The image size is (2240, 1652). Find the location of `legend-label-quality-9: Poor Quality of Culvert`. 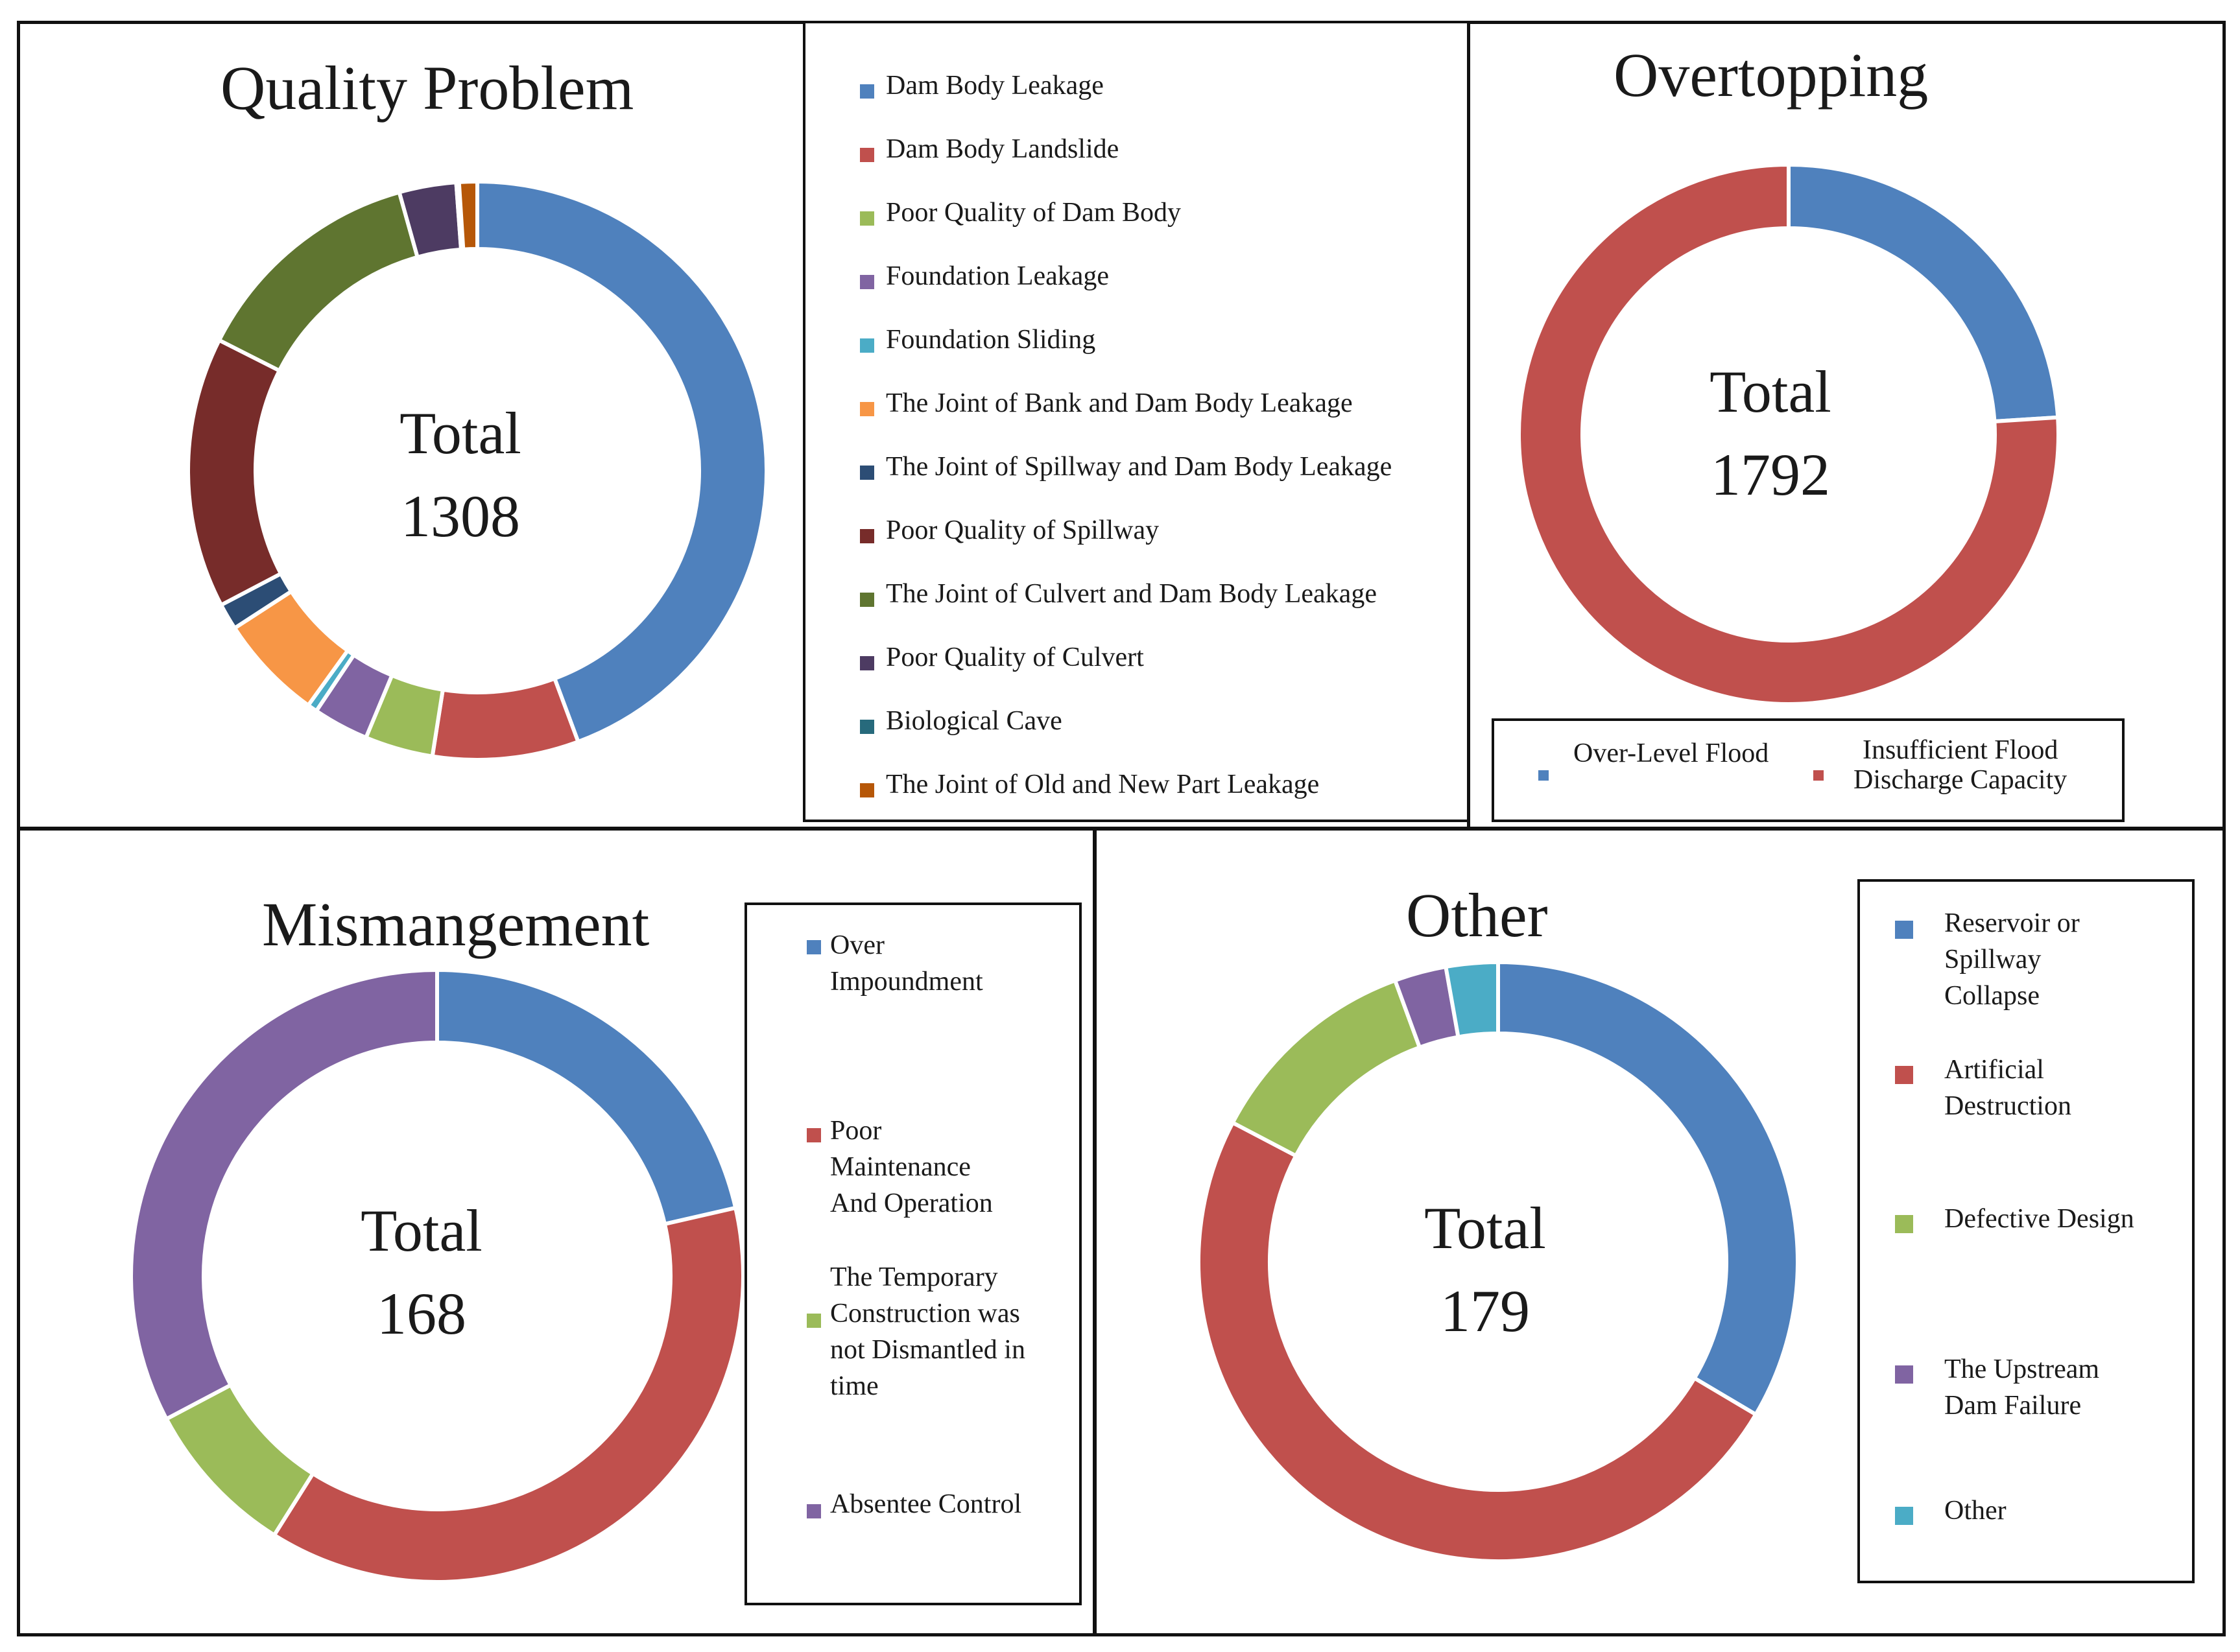

legend-label-quality-9: Poor Quality of Culvert is located at coordinates (1015, 658).